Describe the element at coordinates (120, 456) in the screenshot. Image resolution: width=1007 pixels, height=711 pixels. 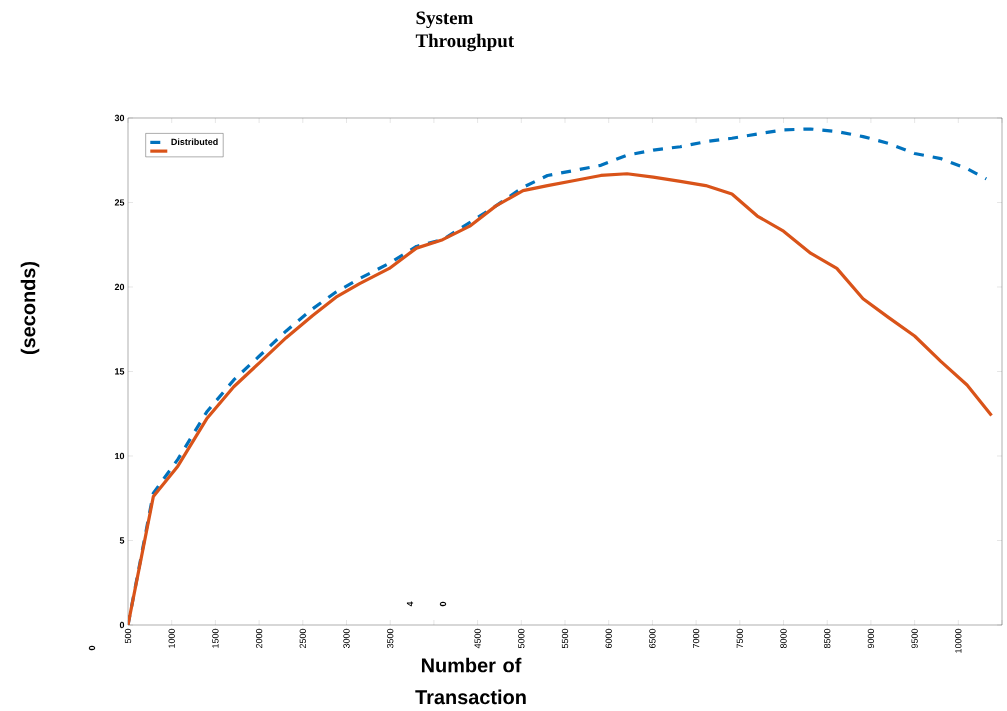
I see `y-tick-label: 10` at that location.